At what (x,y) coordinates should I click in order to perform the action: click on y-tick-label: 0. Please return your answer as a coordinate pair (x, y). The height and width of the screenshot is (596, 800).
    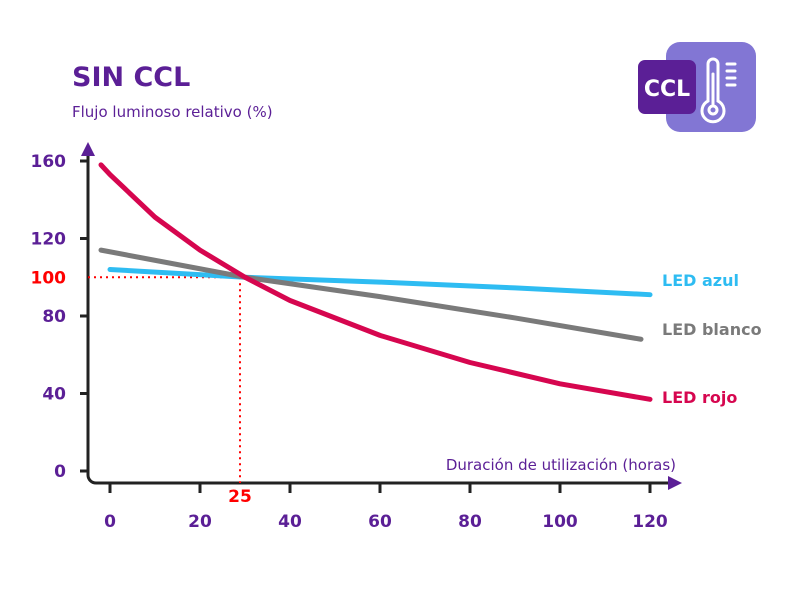
    Looking at the image, I should click on (60, 472).